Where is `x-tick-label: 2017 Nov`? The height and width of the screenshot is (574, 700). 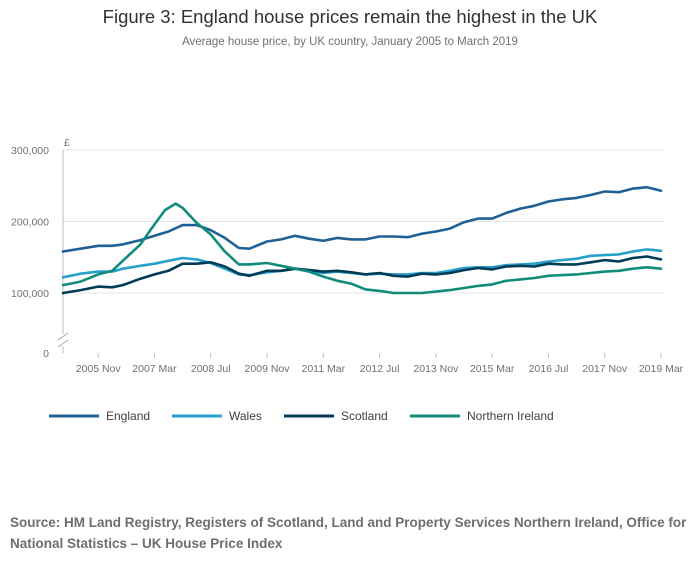 x-tick-label: 2017 Nov is located at coordinates (605, 369).